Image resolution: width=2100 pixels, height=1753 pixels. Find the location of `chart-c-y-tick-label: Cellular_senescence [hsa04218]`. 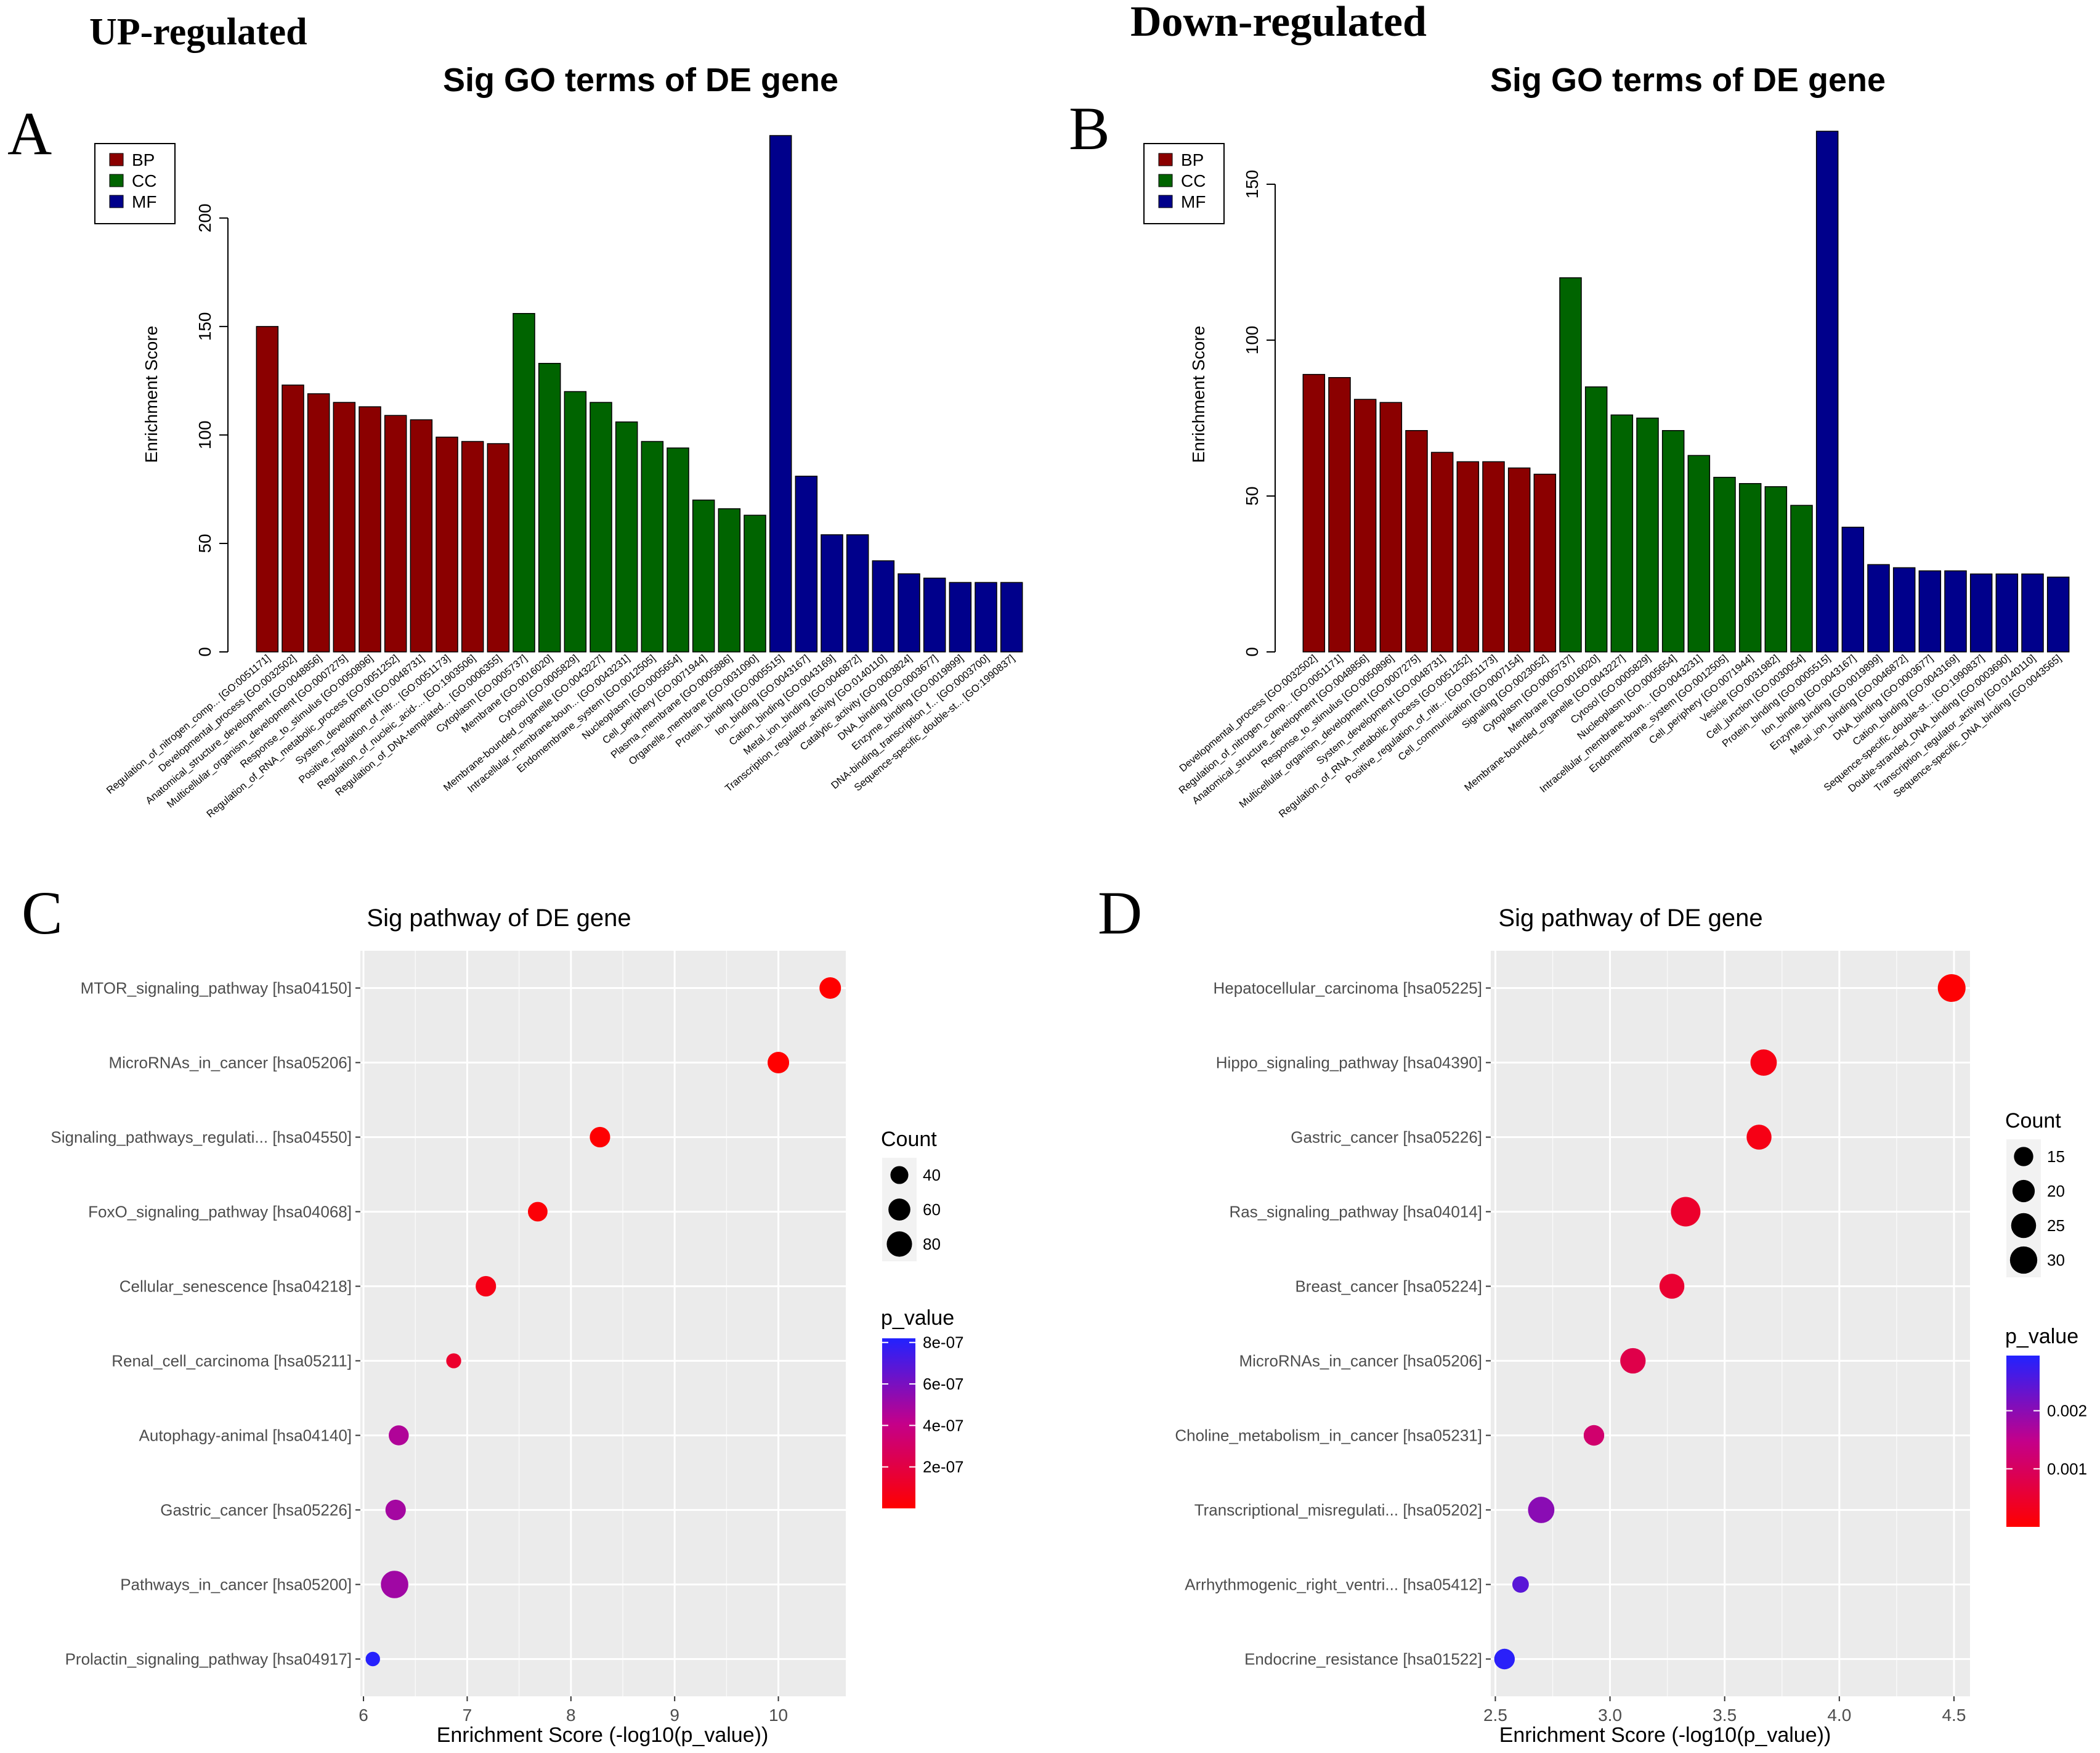

chart-c-y-tick-label: Cellular_senescence [hsa04218] is located at coordinates (236, 1286).